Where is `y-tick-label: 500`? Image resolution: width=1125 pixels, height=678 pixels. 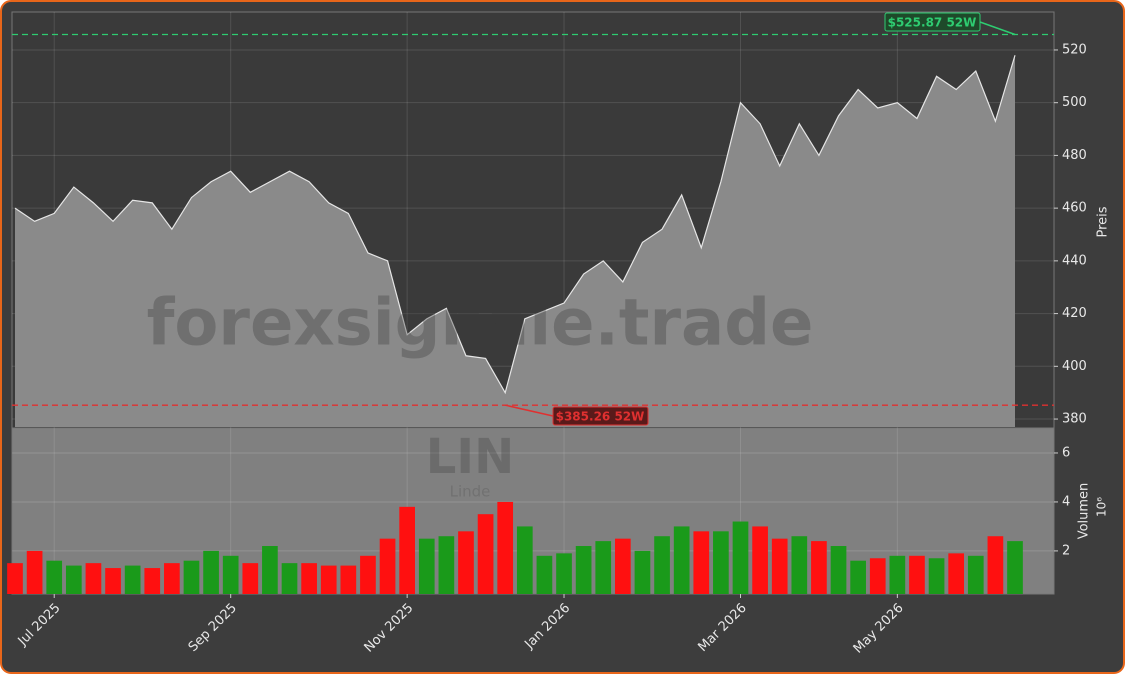 y-tick-label: 500 is located at coordinates (1074, 102).